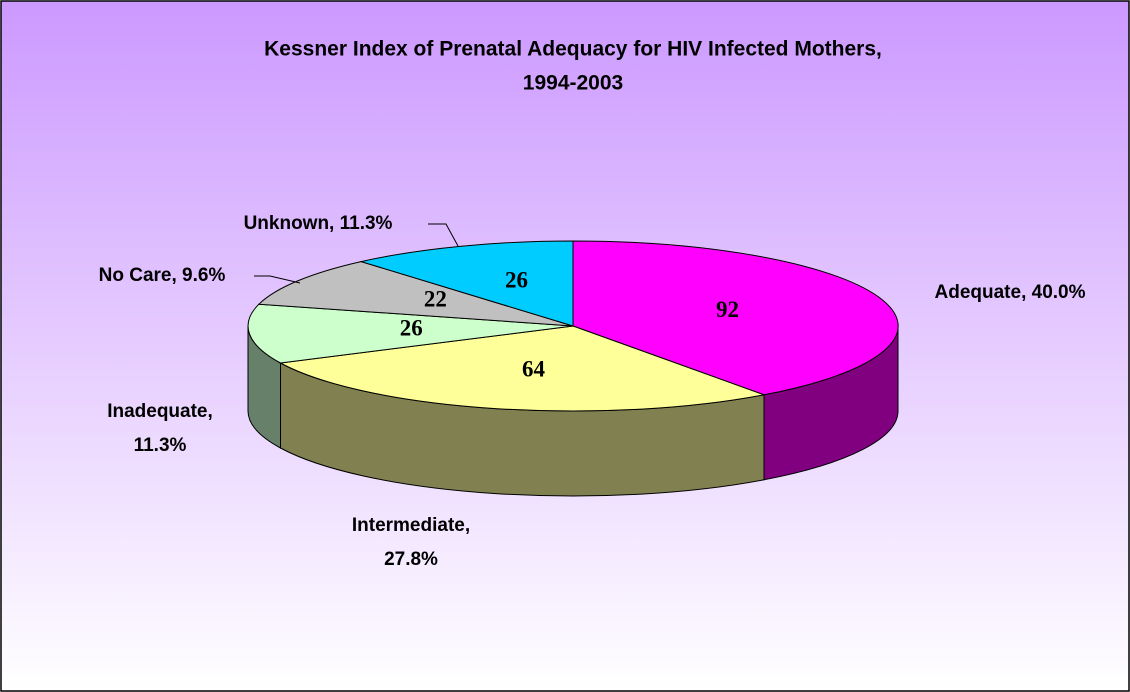 This screenshot has height=692, width=1130. What do you see at coordinates (435, 298) in the screenshot?
I see `data-label: 22` at bounding box center [435, 298].